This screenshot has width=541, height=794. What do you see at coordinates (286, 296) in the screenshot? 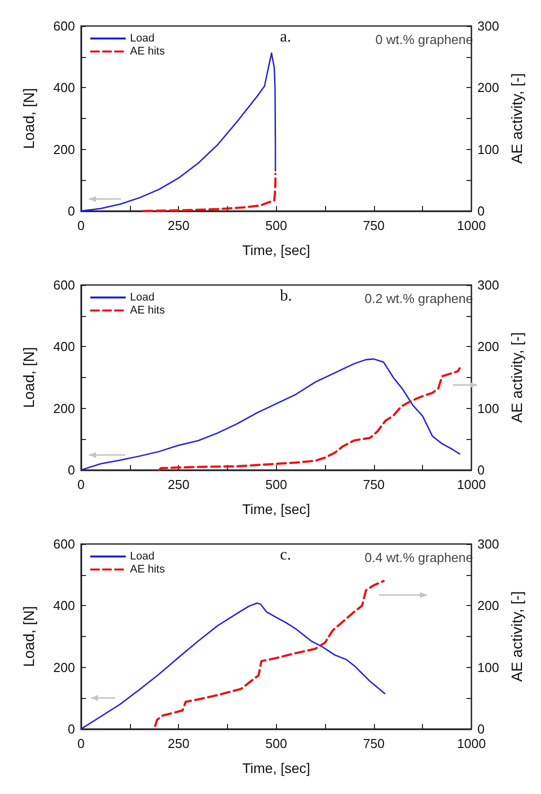
I see `chart-title: b.` at bounding box center [286, 296].